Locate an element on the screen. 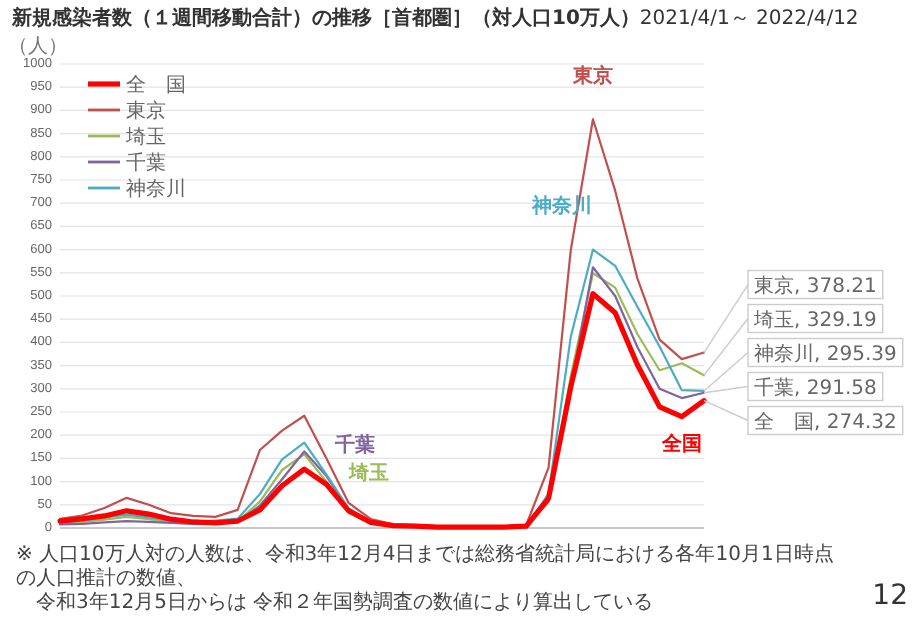 The width and height of the screenshot is (924, 640). annotation: 東京 is located at coordinates (591, 75).